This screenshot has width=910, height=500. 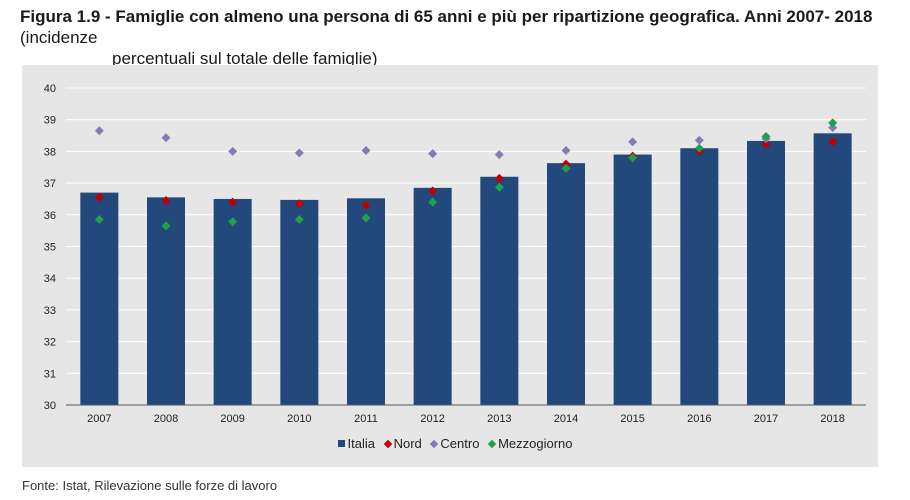 What do you see at coordinates (361, 443) in the screenshot?
I see `legend-label-italia: Italia` at bounding box center [361, 443].